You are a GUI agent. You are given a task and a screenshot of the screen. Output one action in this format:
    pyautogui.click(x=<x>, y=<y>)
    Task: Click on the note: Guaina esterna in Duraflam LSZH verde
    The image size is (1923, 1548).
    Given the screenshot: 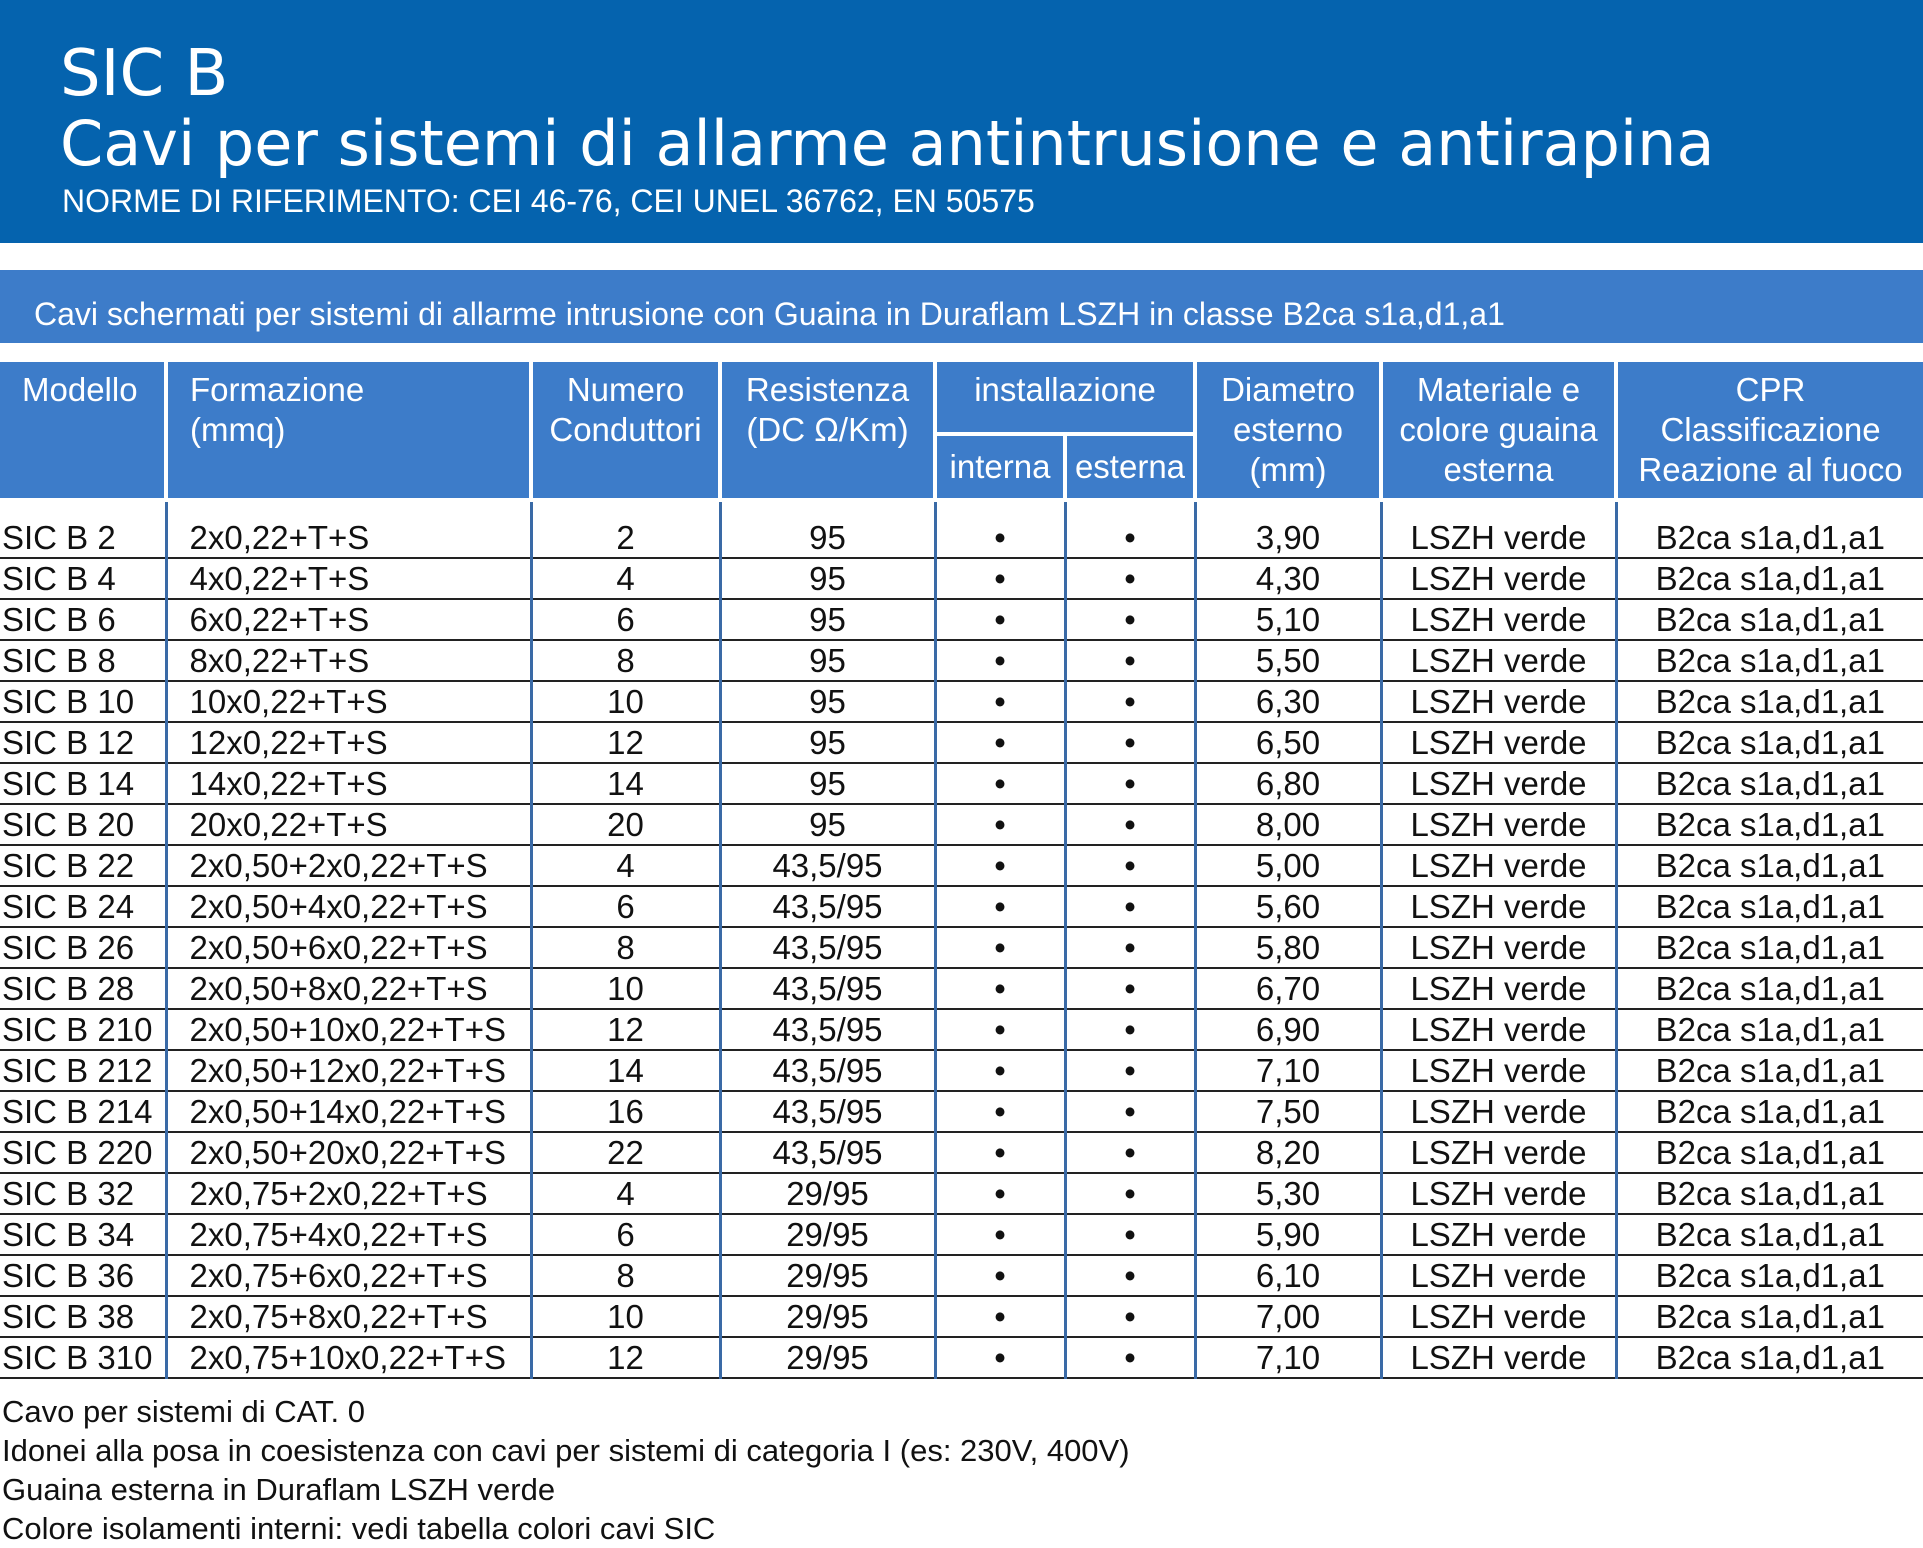 What is the action you would take?
    pyautogui.click(x=279, y=1489)
    